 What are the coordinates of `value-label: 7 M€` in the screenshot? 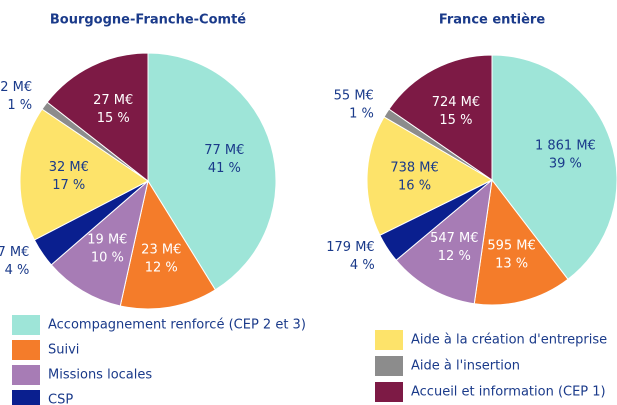 It's located at (14, 252).